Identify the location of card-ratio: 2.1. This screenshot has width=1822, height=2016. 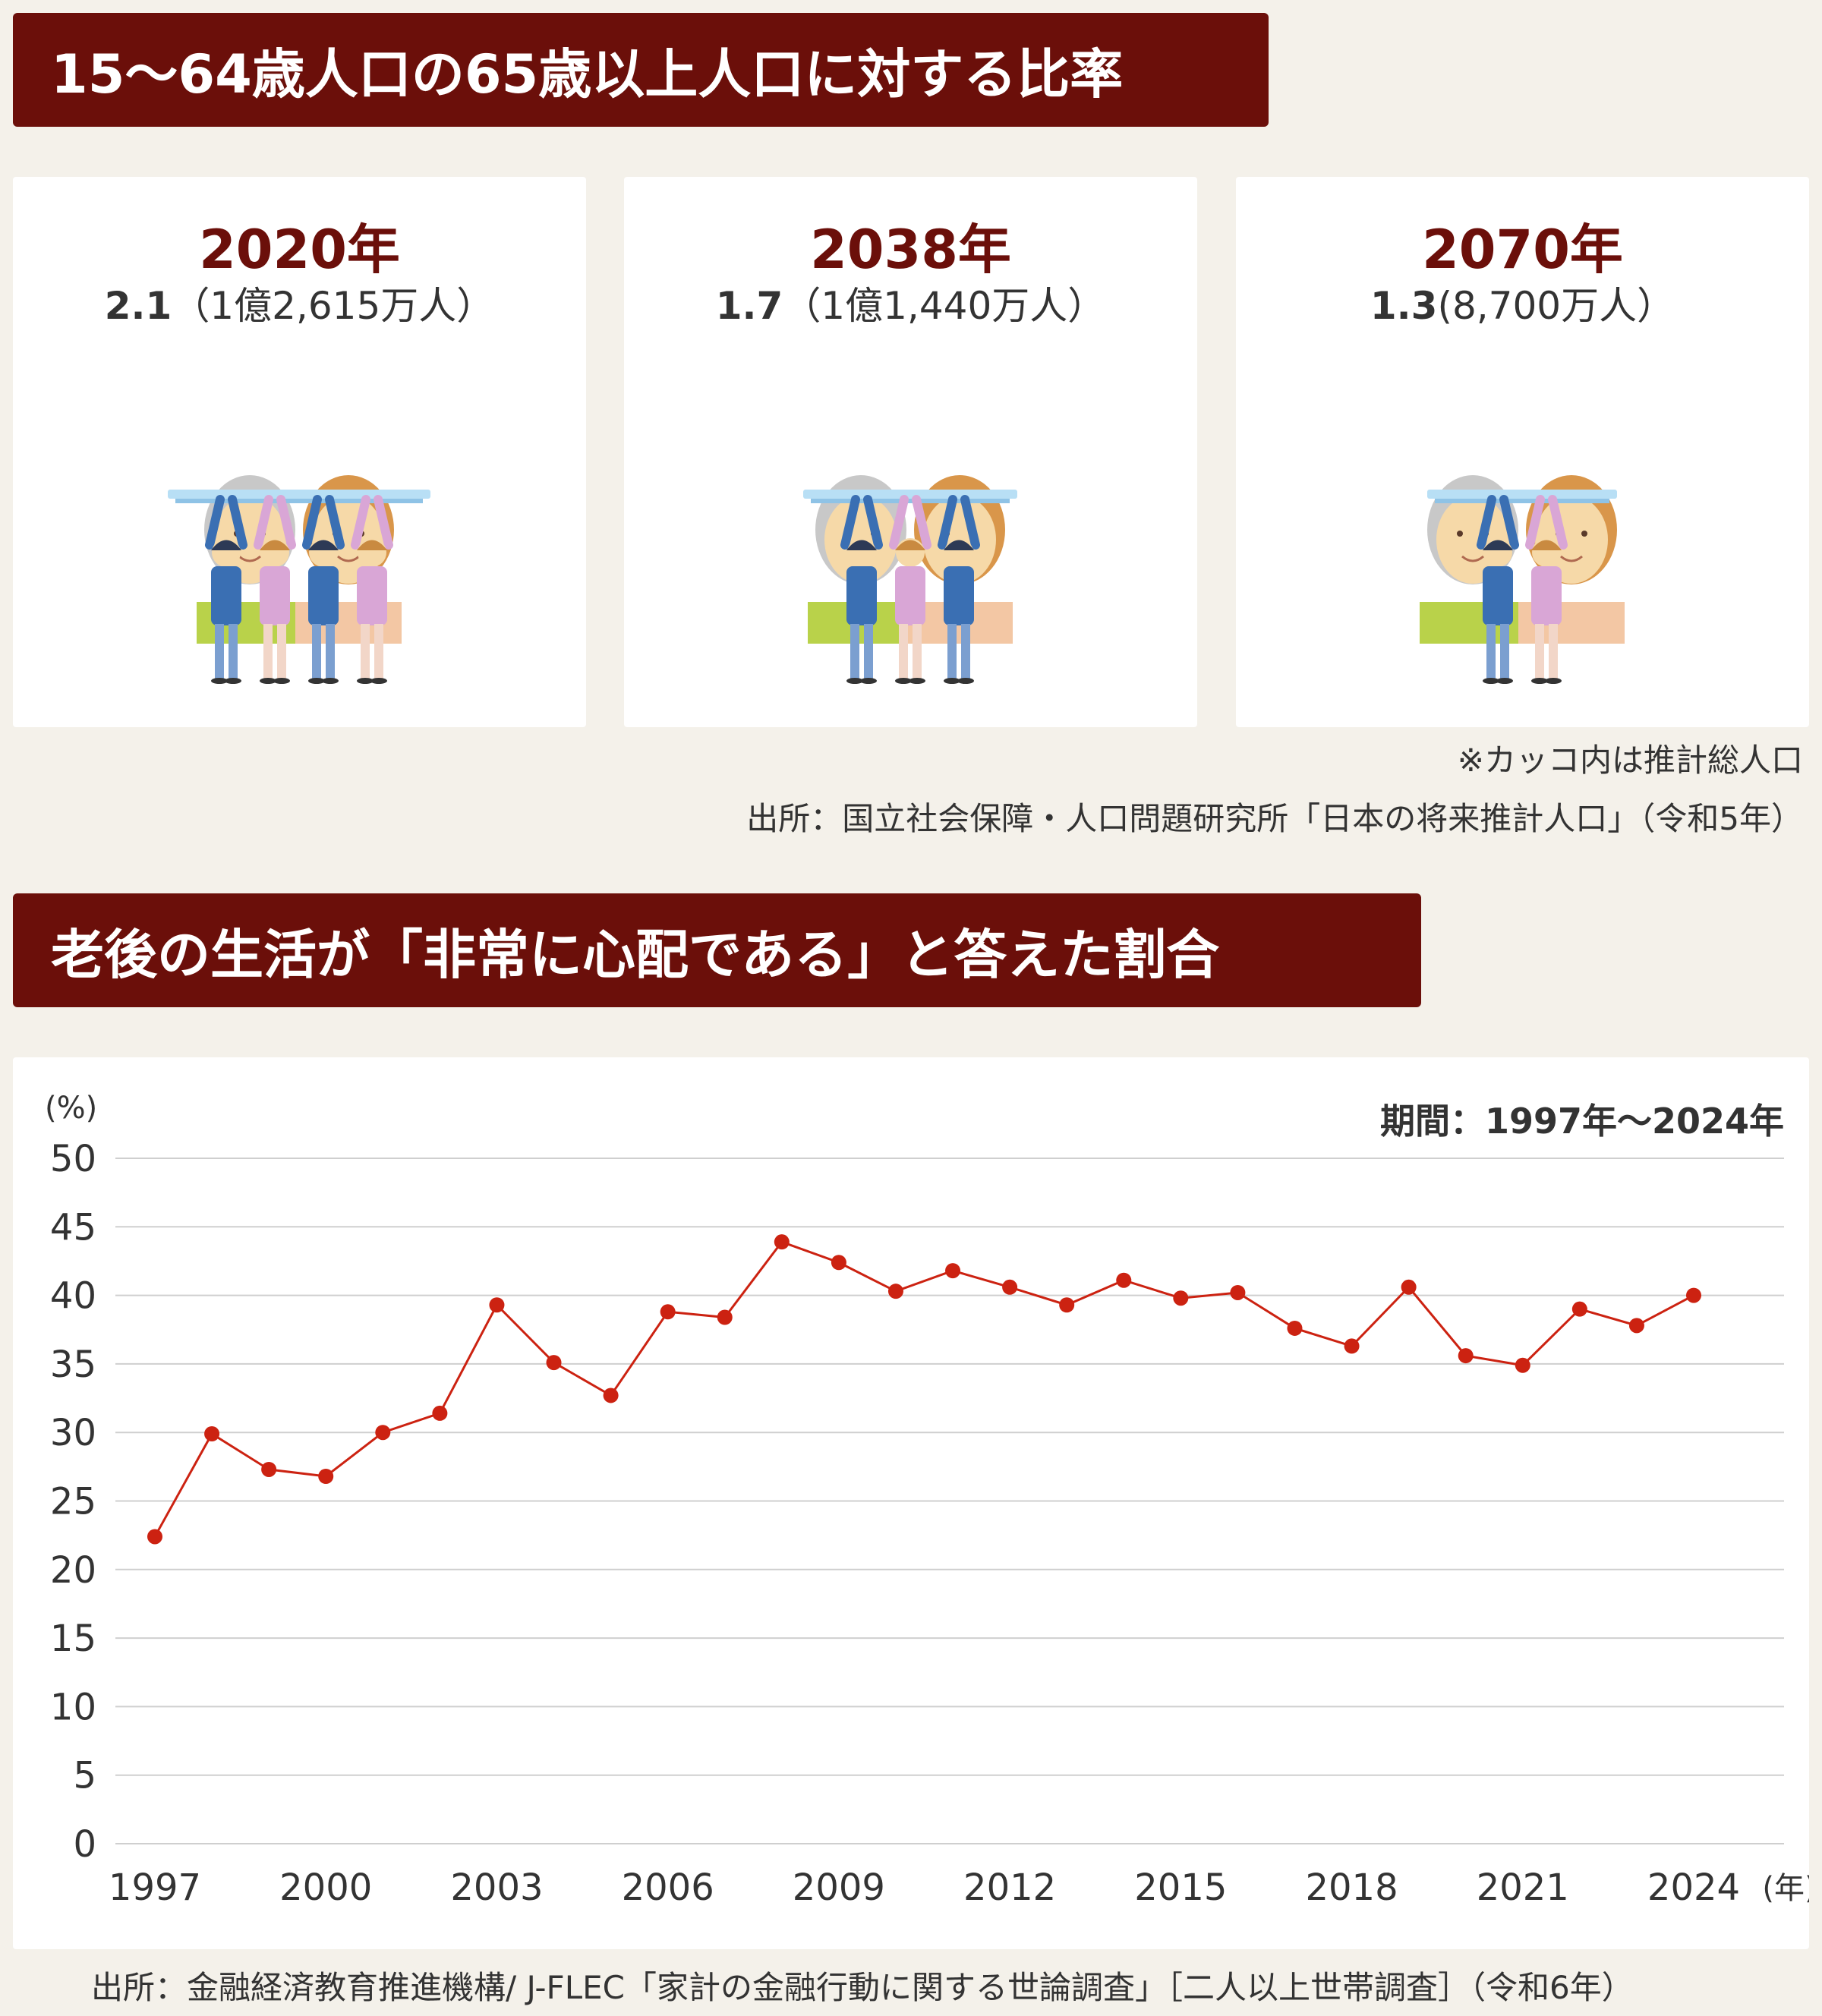
(138, 306).